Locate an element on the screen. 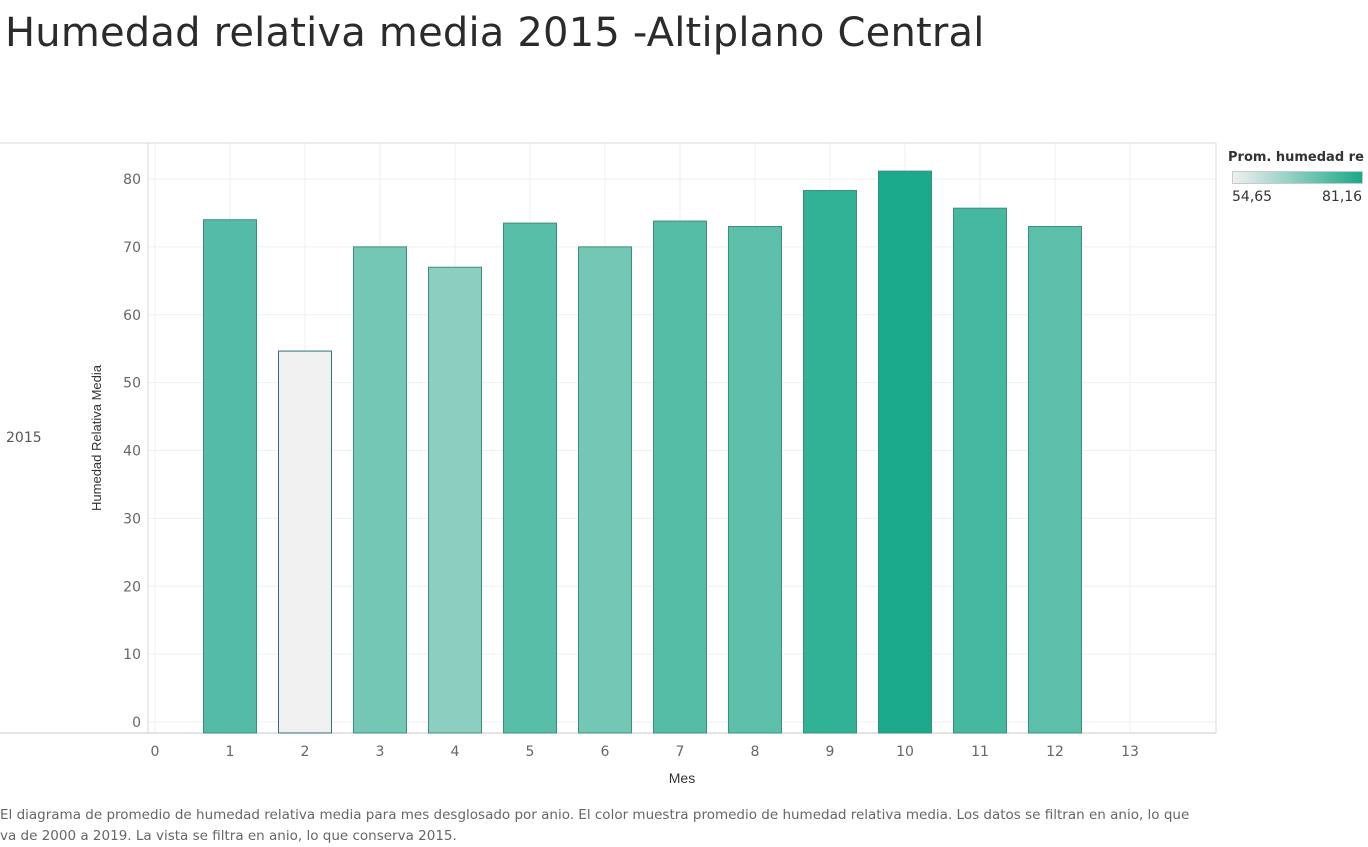 Image resolution: width=1368 pixels, height=847 pixels. x-tick-label: 7 is located at coordinates (680, 752).